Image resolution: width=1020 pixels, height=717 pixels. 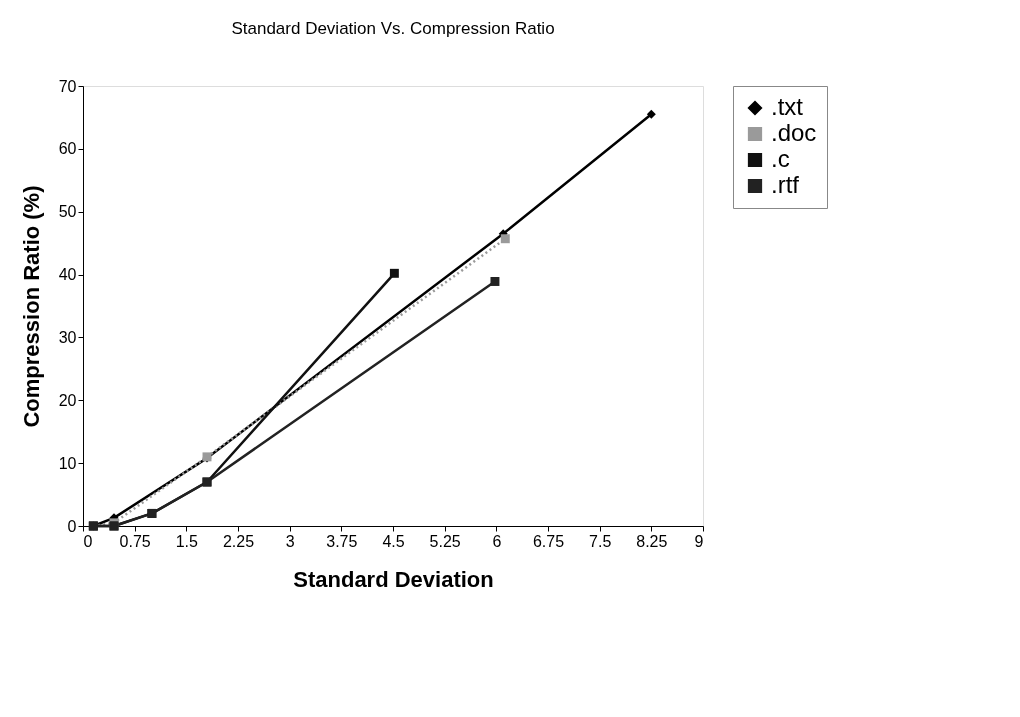 What do you see at coordinates (794, 132) in the screenshot?
I see `legend-label: .doc` at bounding box center [794, 132].